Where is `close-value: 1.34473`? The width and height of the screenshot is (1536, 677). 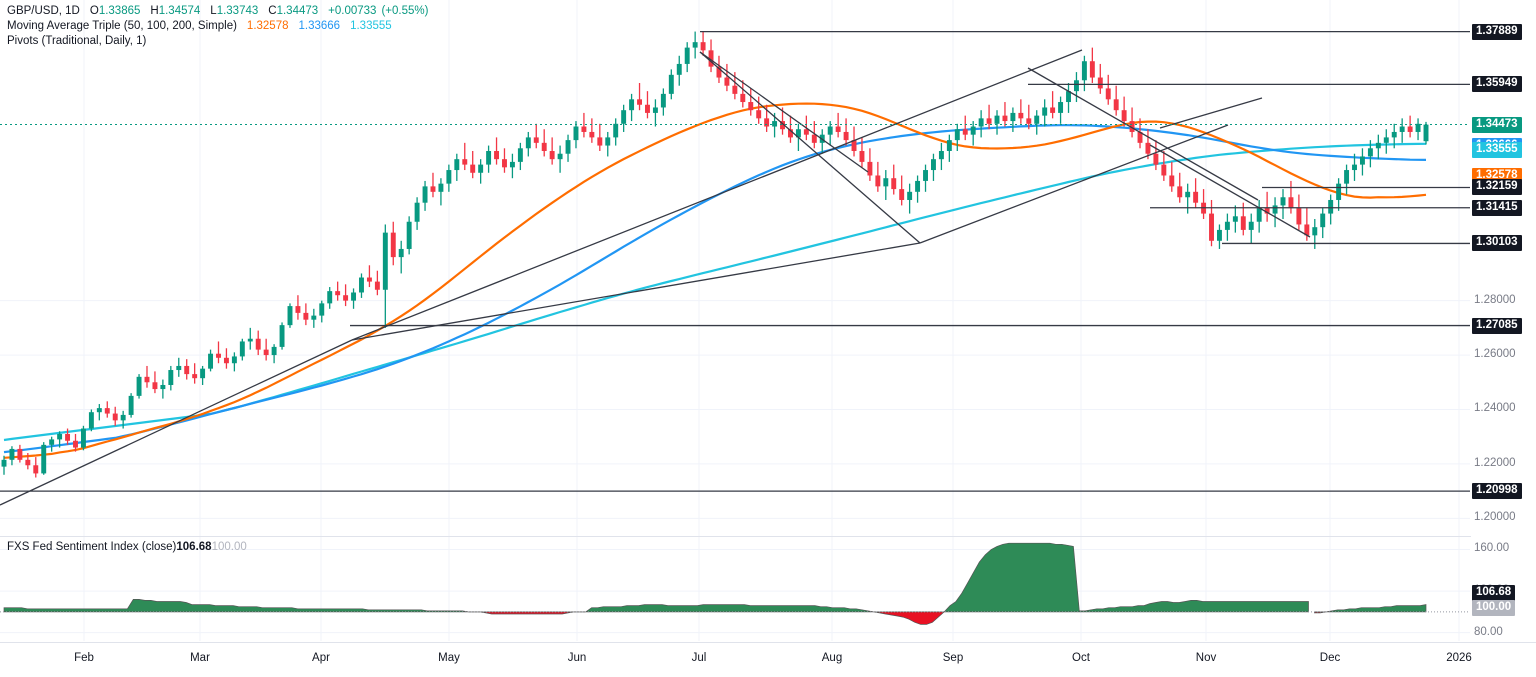 close-value: 1.34473 is located at coordinates (297, 11).